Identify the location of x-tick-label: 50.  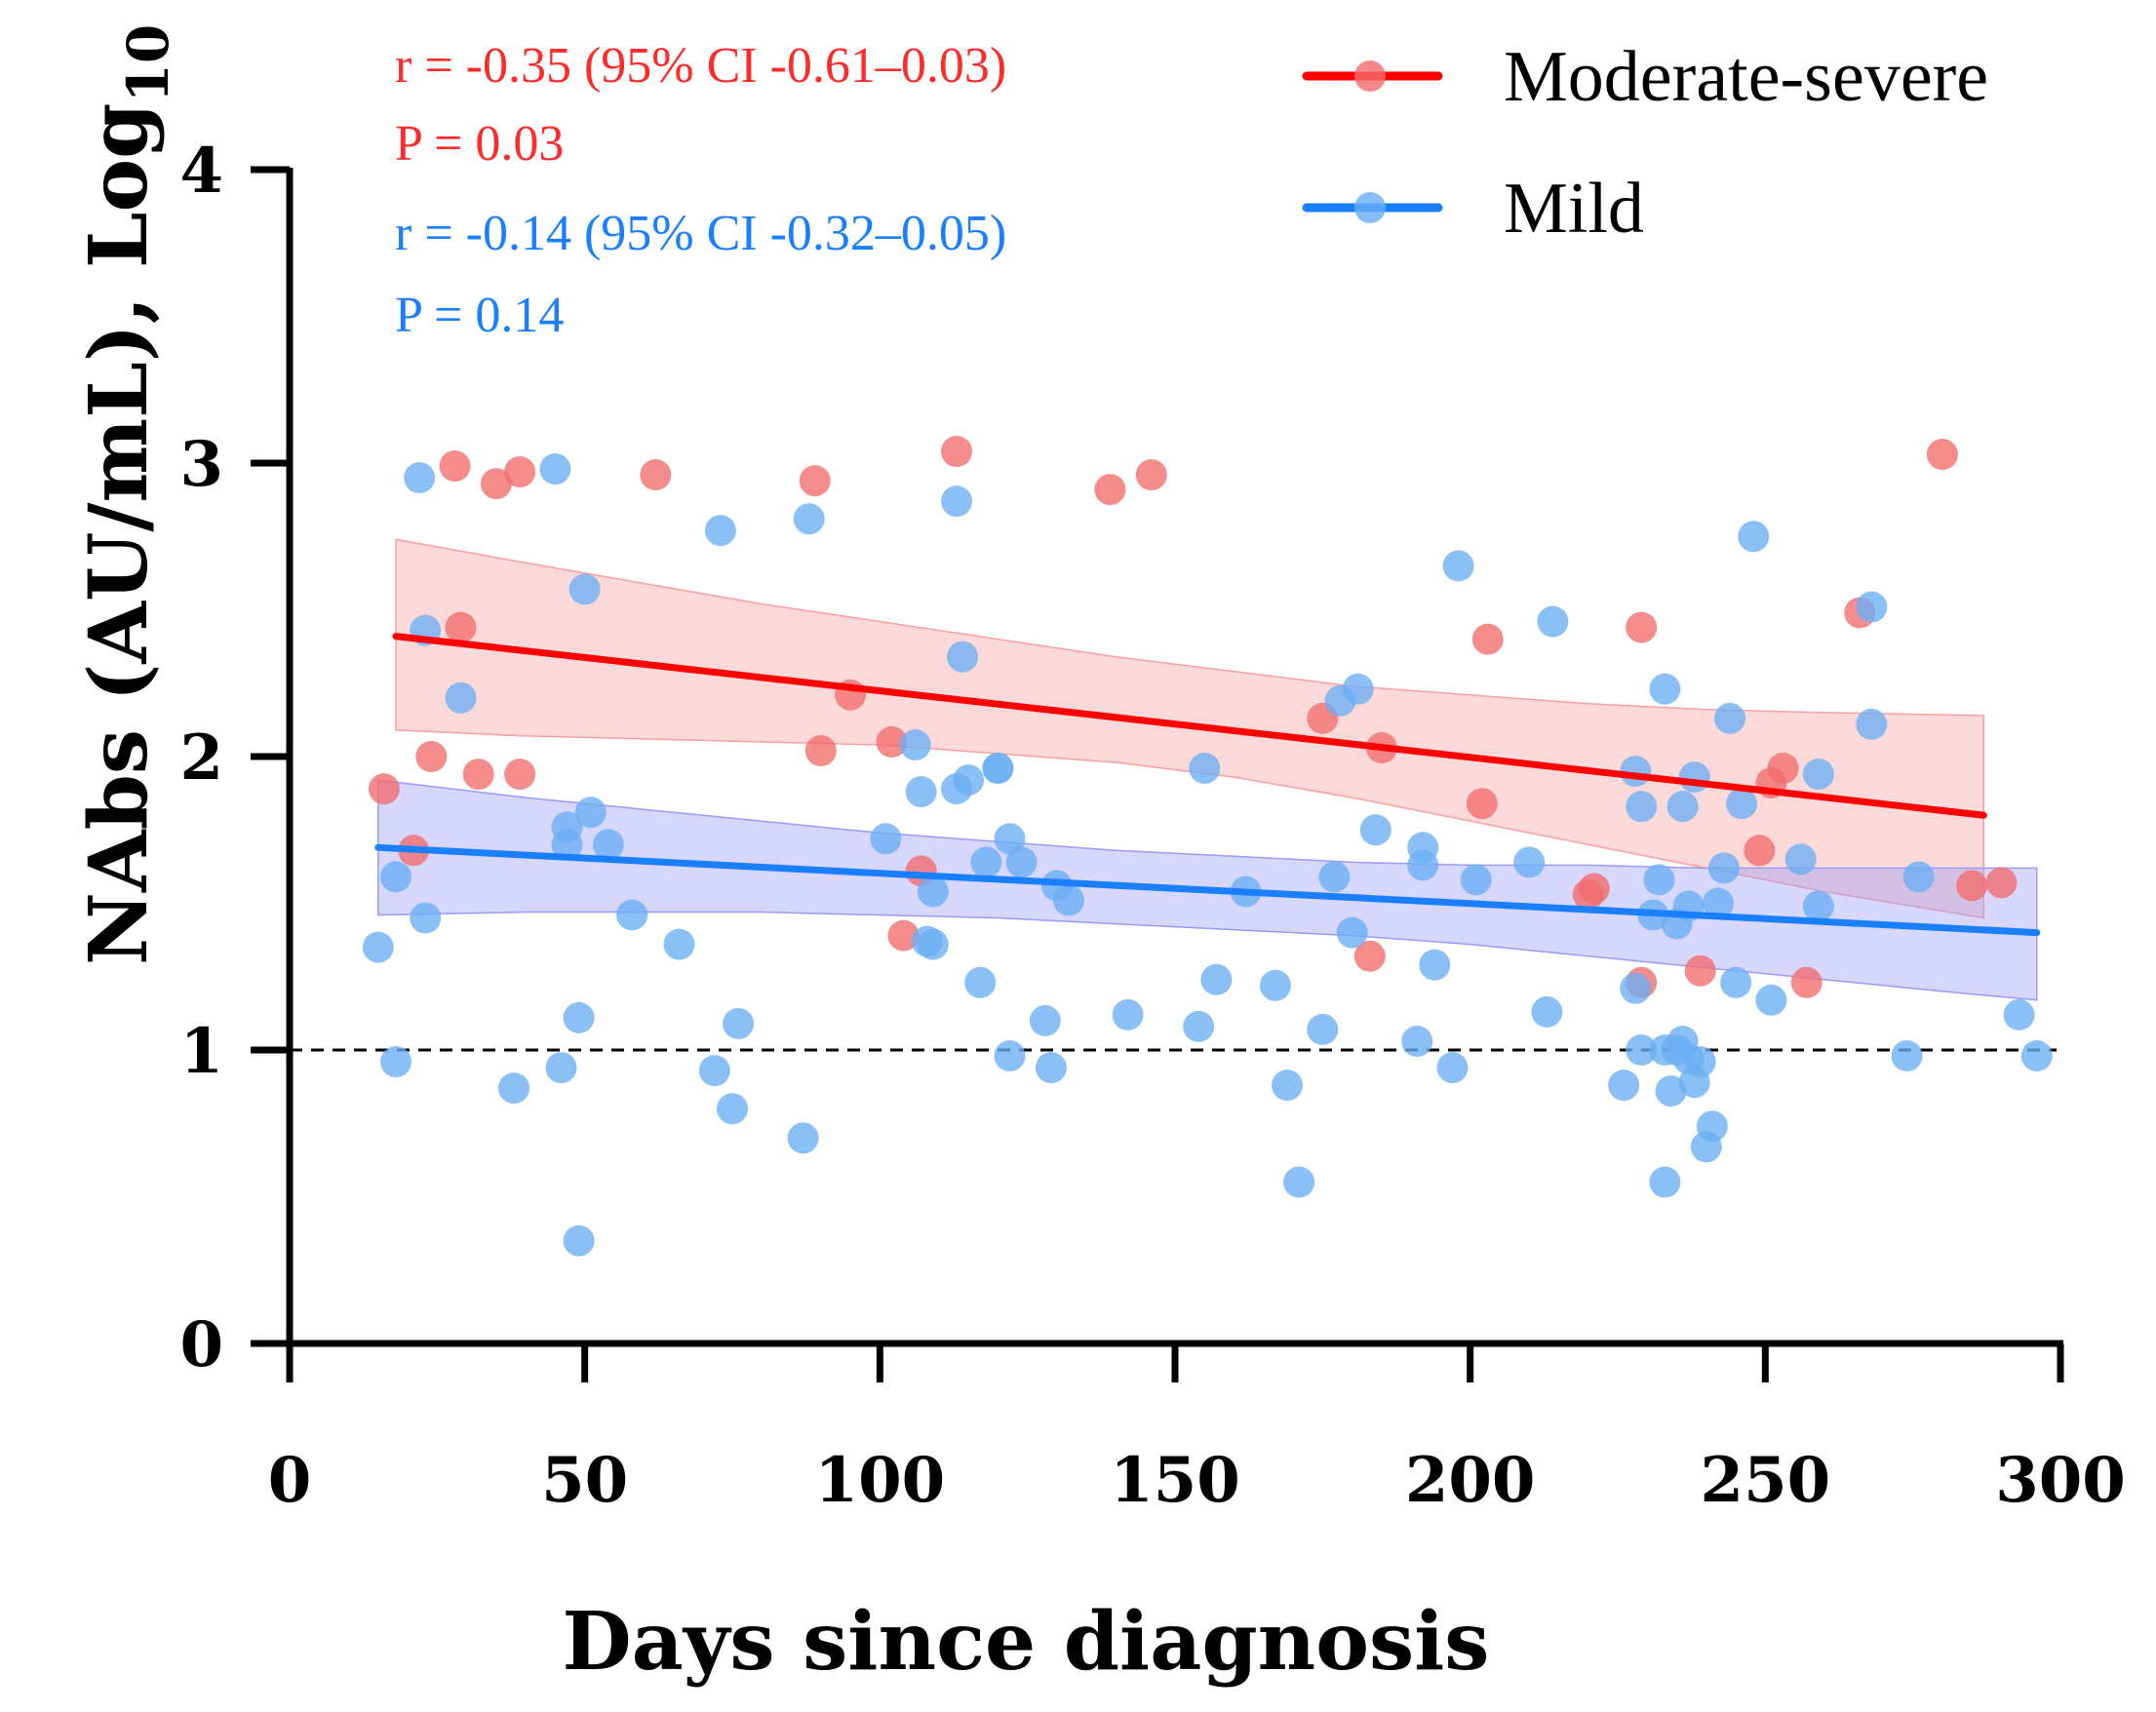
(584, 1480).